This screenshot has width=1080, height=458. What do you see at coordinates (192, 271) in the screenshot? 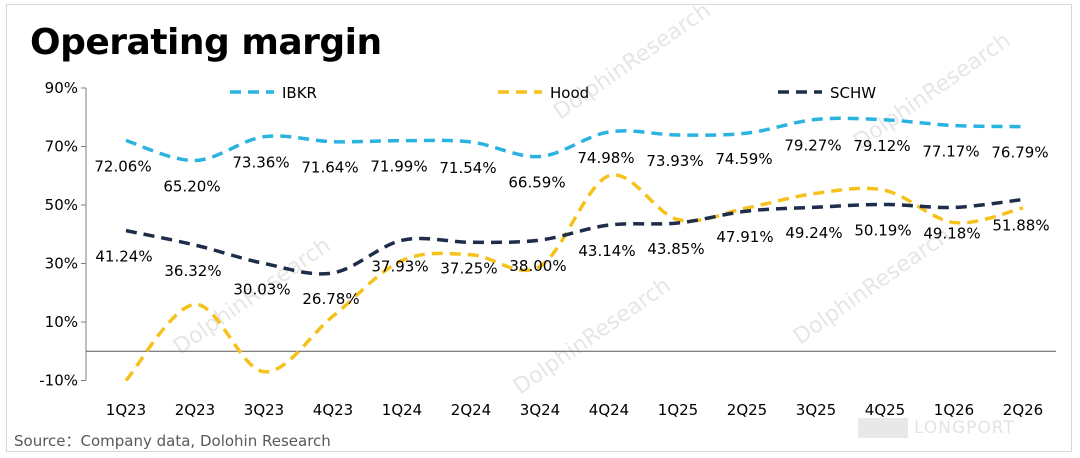
I see `data-label-schw: 36.32%` at bounding box center [192, 271].